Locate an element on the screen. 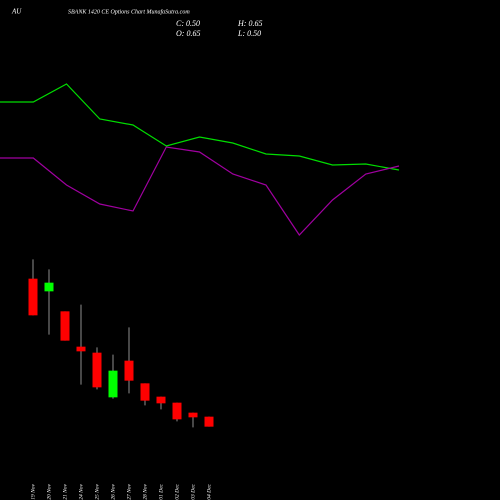 The width and height of the screenshot is (500, 500). x-tick-label: 01 Dec is located at coordinates (161, 491).